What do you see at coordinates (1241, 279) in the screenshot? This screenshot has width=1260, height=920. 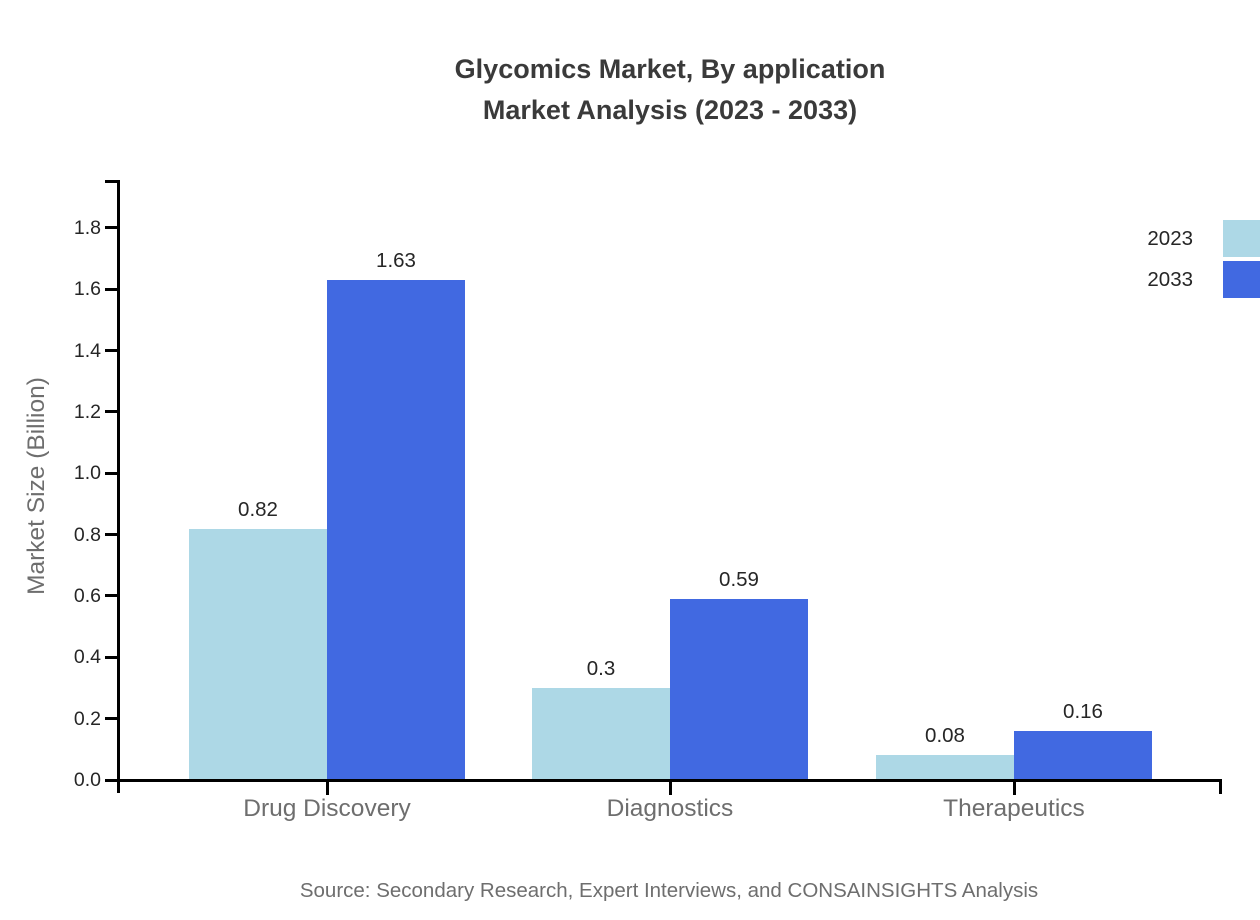 I see `legend-swatch-2033` at bounding box center [1241, 279].